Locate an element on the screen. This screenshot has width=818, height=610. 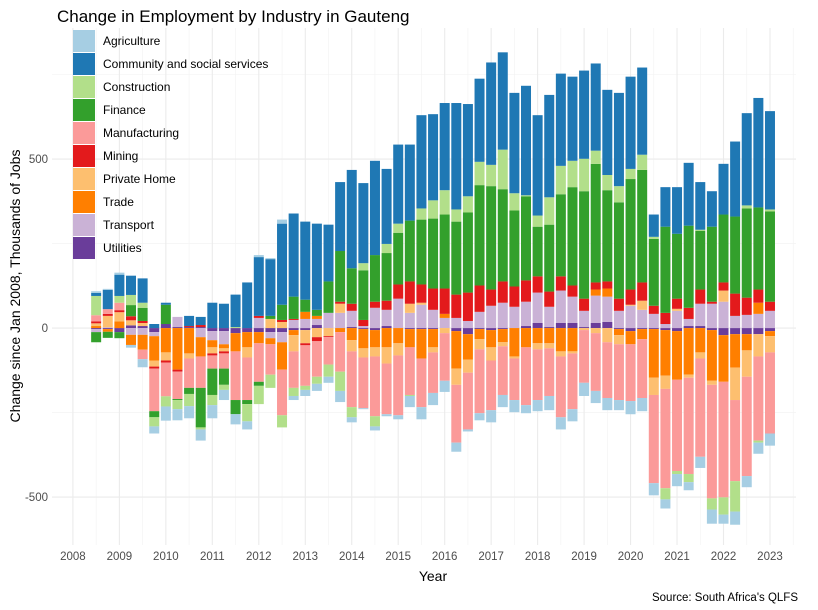
bar-segment-mining-2014.75 is located at coordinates (386, 305).